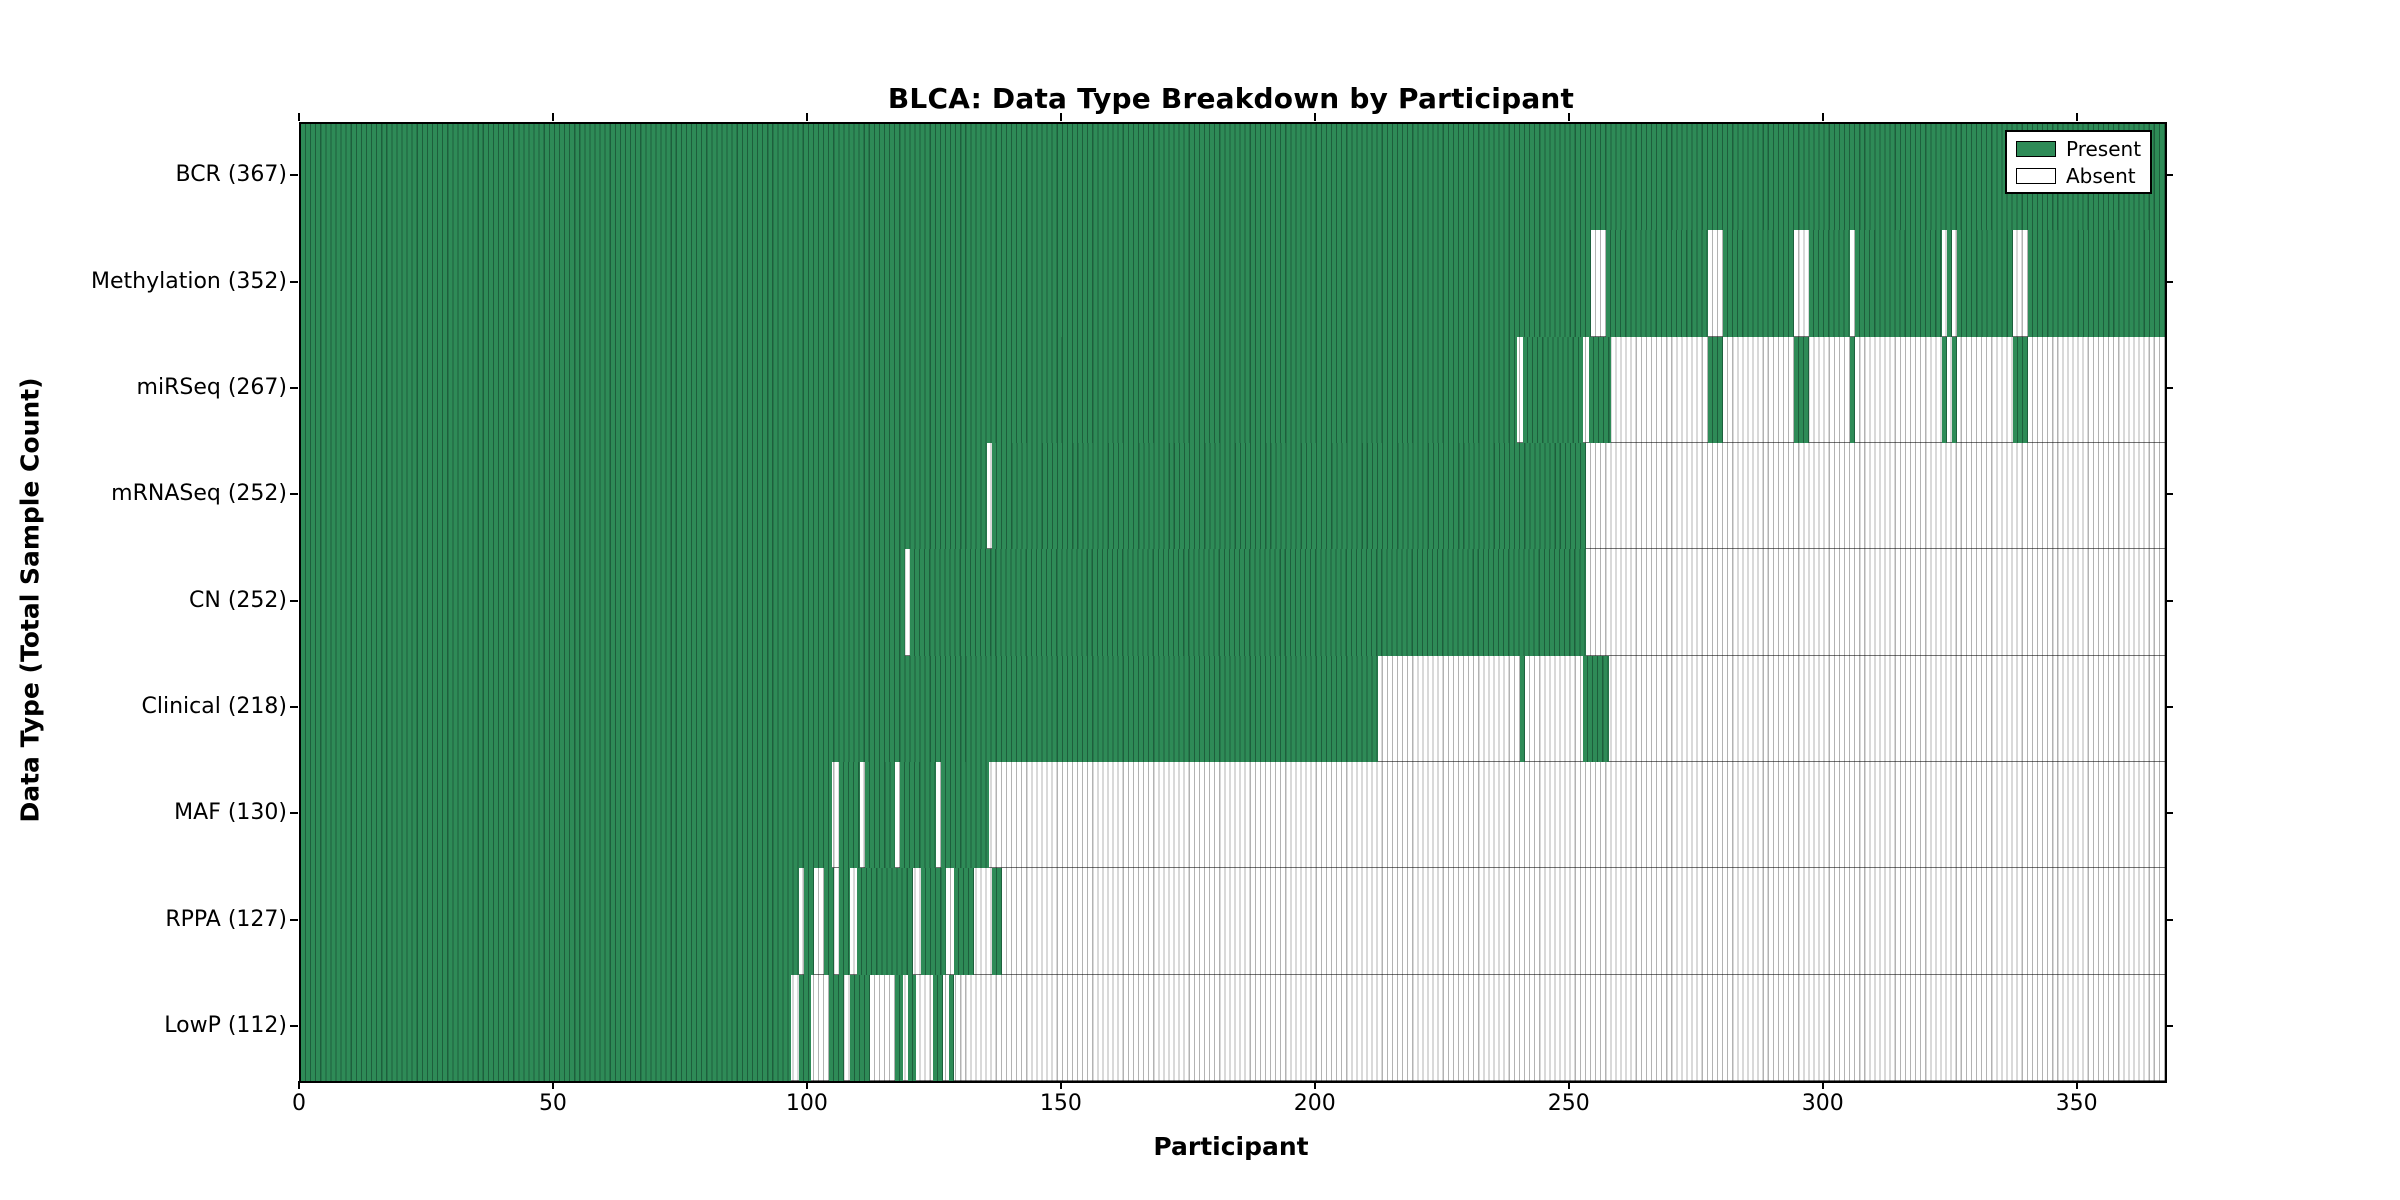 This screenshot has height=1200, width=2400. I want to click on y-tick-label-miRSeq: miRSeq (267), so click(211, 387).